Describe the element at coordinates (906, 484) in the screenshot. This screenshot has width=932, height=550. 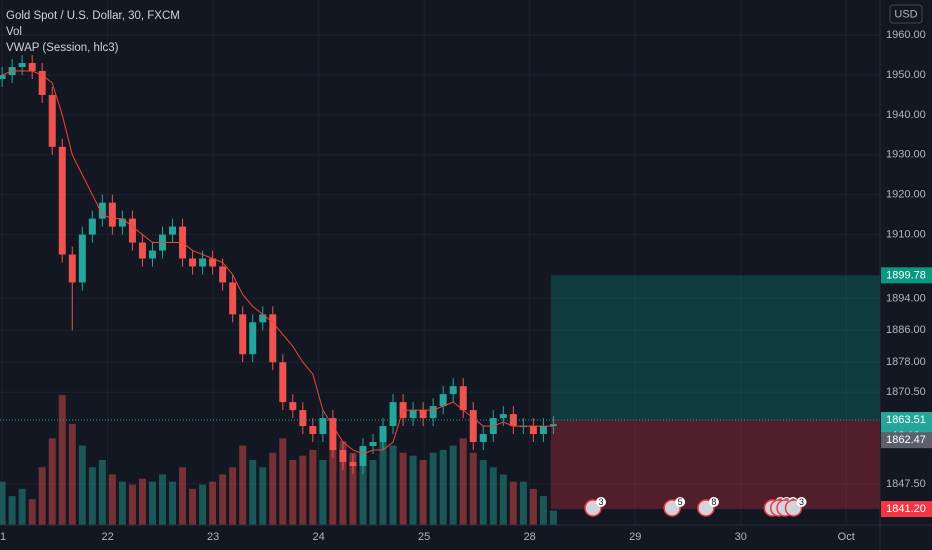
I see `y-tick-label: 1847.50` at that location.